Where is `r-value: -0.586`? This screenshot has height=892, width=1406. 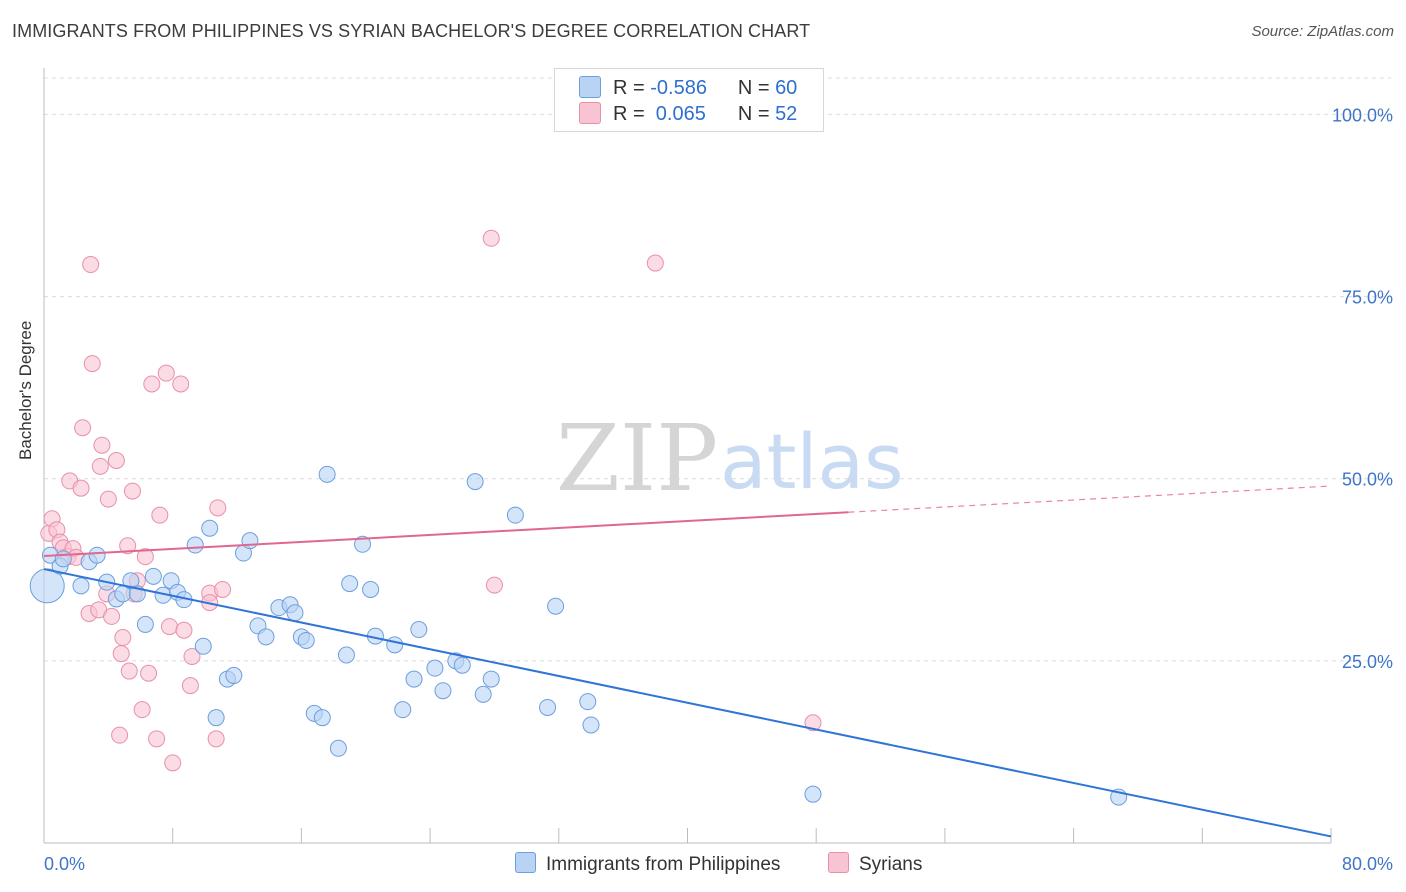
r-value: -0.586 is located at coordinates (678, 88).